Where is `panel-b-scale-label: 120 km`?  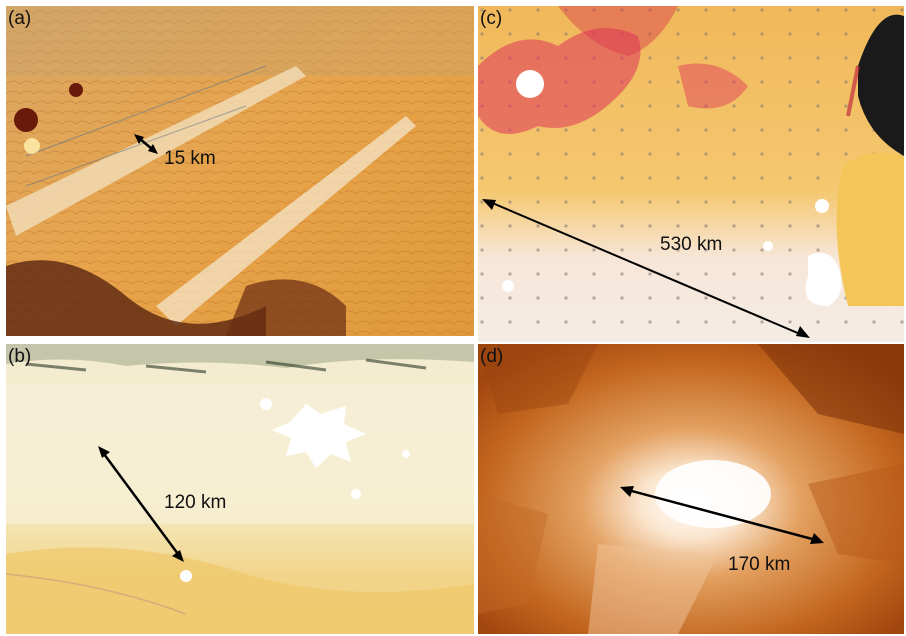 panel-b-scale-label: 120 km is located at coordinates (195, 502).